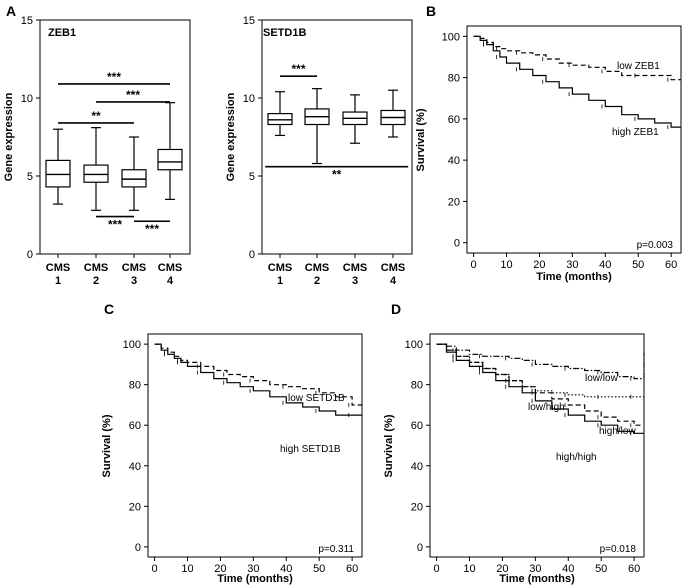  I want to click on km-zeb1-label-high: high ZEB1, so click(635, 132).